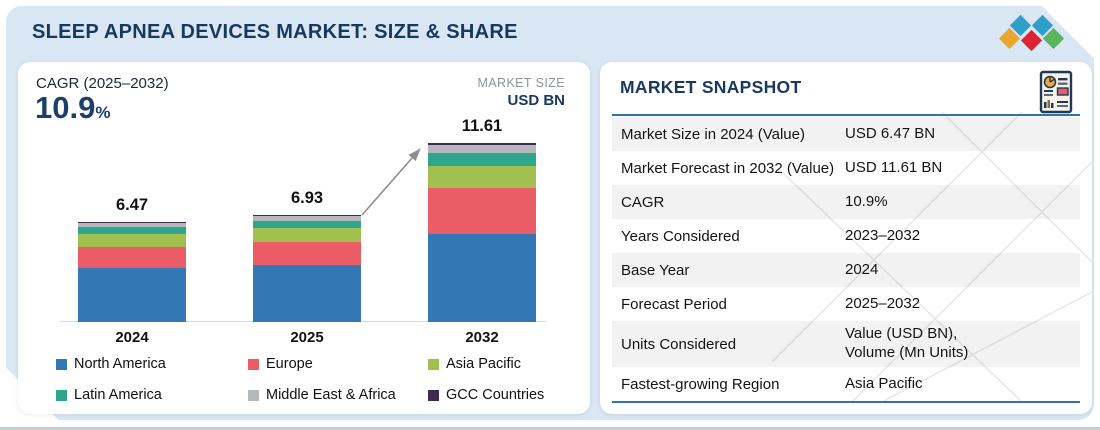  Describe the element at coordinates (1056, 92) in the screenshot. I see `report-icon` at that location.